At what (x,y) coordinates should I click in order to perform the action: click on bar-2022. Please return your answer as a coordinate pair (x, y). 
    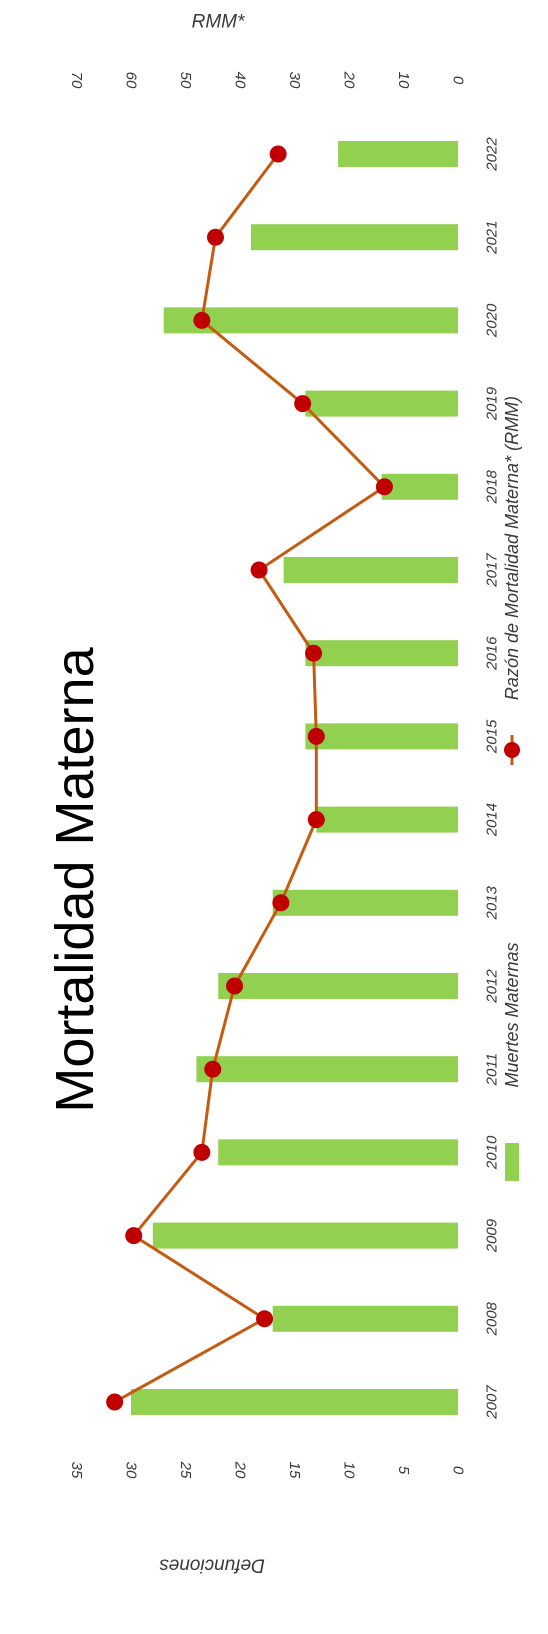
    Looking at the image, I should click on (398, 154).